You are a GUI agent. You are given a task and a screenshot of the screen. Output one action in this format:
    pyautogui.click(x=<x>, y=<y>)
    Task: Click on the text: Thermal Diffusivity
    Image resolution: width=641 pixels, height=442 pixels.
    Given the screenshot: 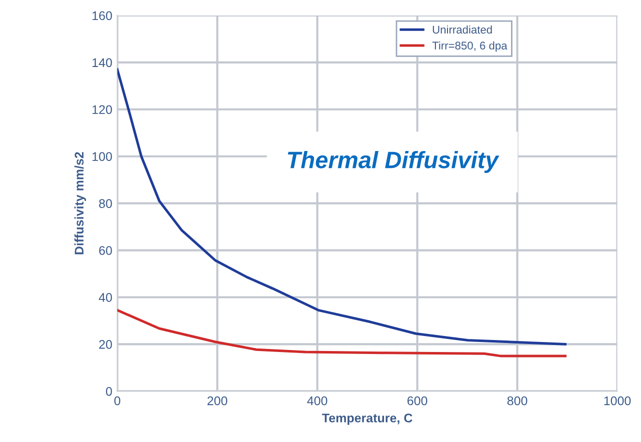 What is the action you would take?
    pyautogui.click(x=394, y=161)
    